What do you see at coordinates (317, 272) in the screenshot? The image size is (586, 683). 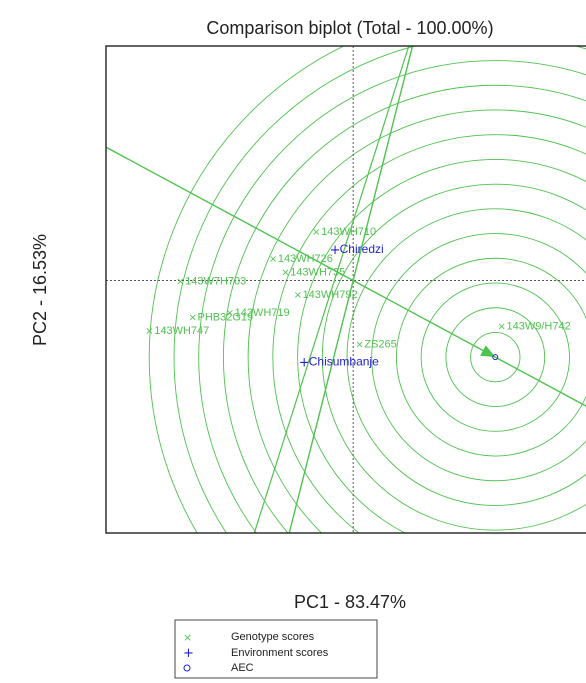 I see `genotype-label: 143WH735` at bounding box center [317, 272].